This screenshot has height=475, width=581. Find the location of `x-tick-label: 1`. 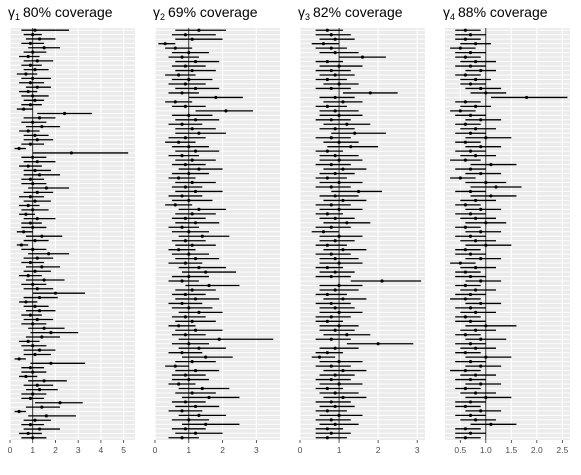

x-tick-label: 1 is located at coordinates (32, 450).